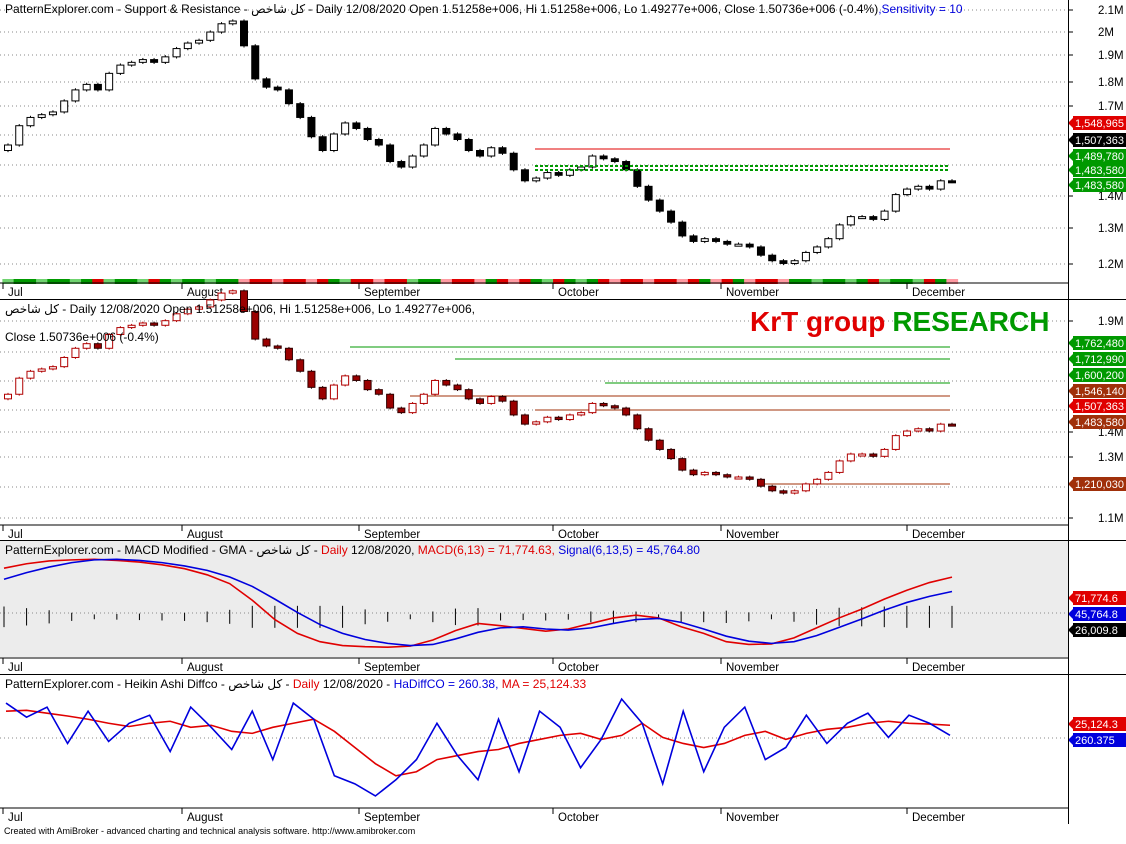 Image resolution: width=1126 pixels, height=844 pixels. Describe the element at coordinates (1099, 186) in the screenshot. I see `value-label-text: 1,483,580` at that location.